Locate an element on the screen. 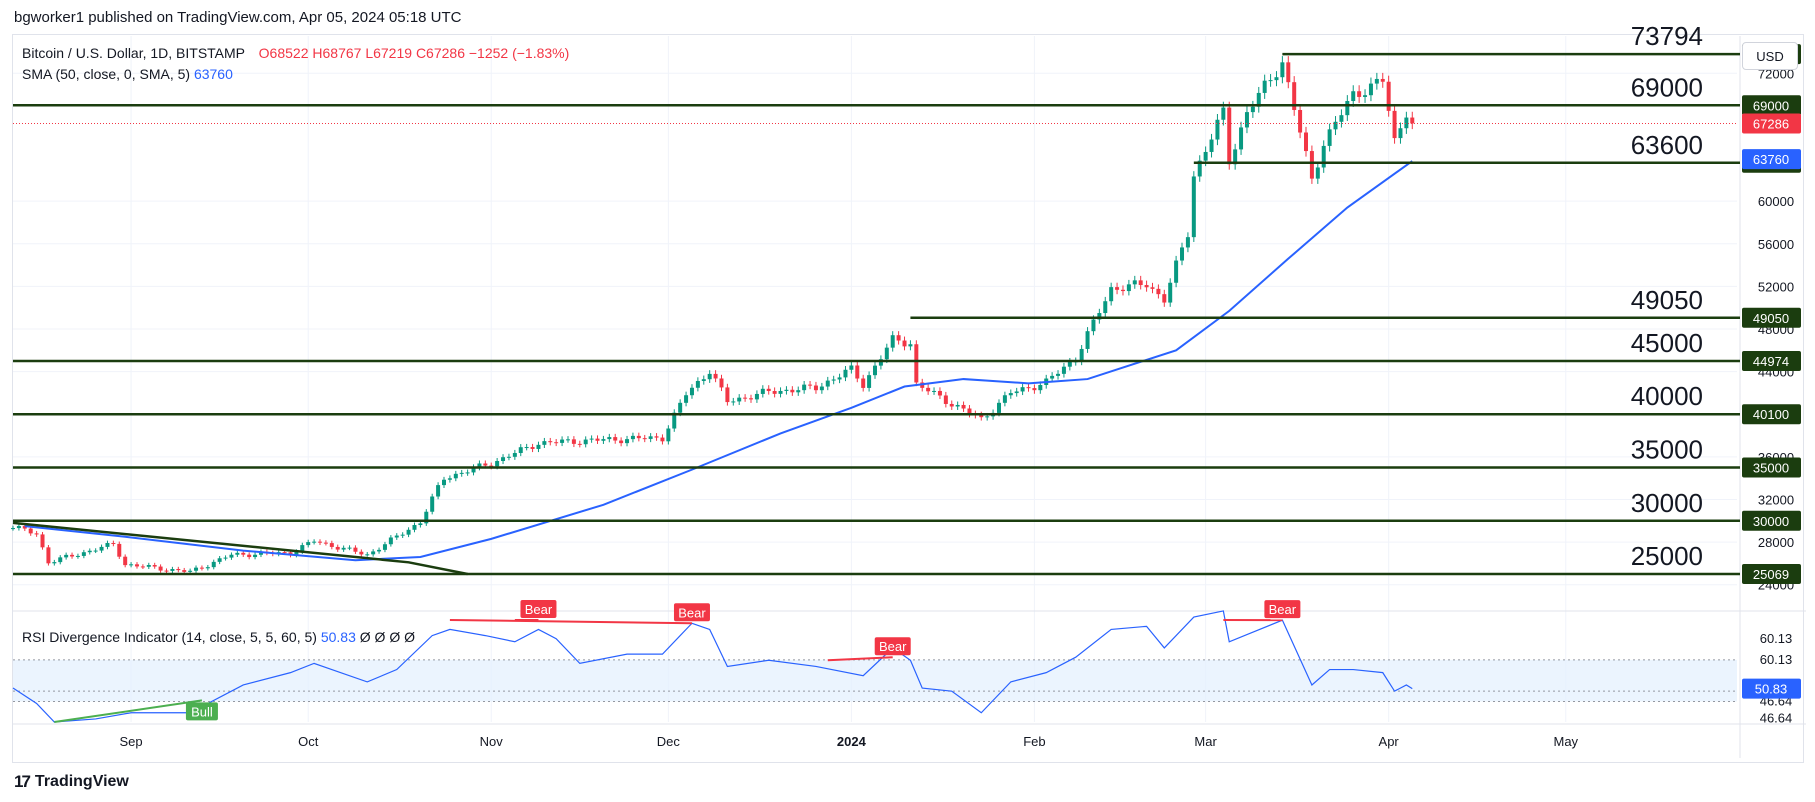 The height and width of the screenshot is (802, 1815). x-tick-label: Oct is located at coordinates (308, 741).